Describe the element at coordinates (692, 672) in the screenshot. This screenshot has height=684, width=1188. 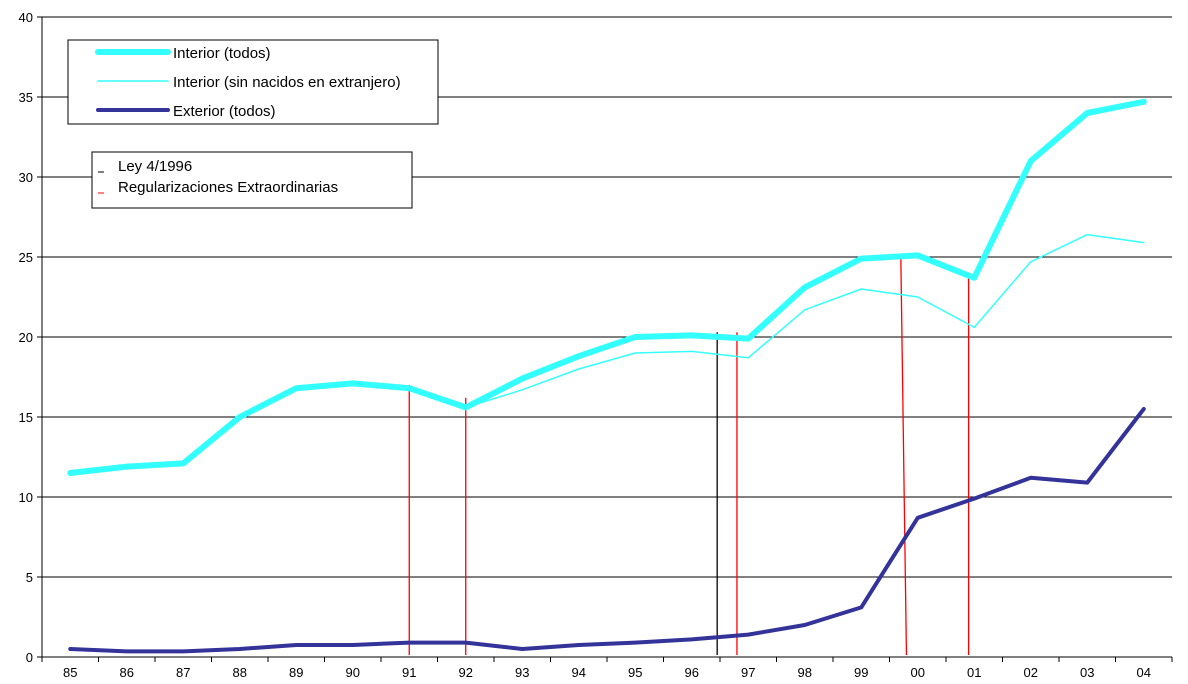
I see `x-tick-label: 96` at that location.